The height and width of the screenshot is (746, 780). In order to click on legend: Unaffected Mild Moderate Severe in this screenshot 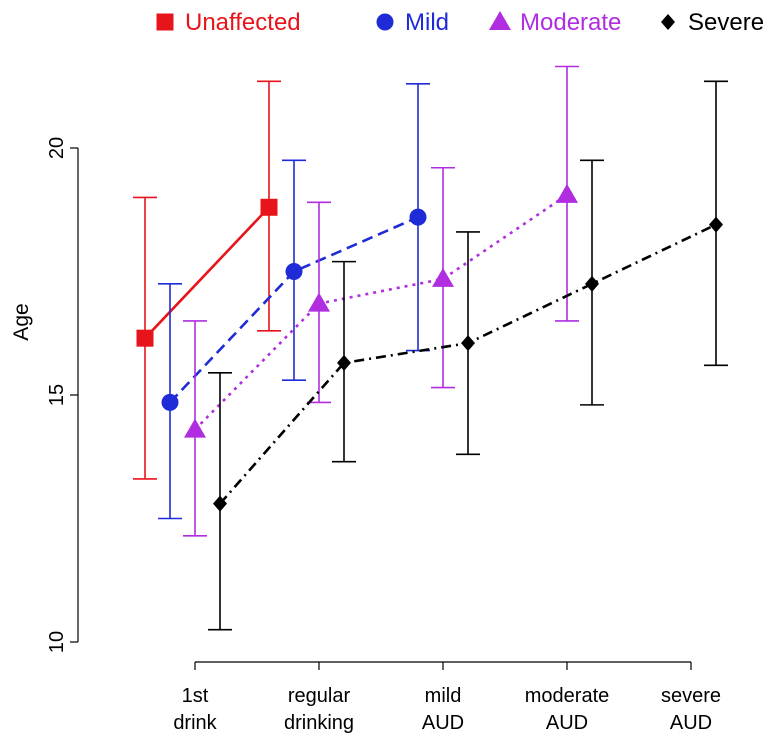, I will do `click(460, 22)`.